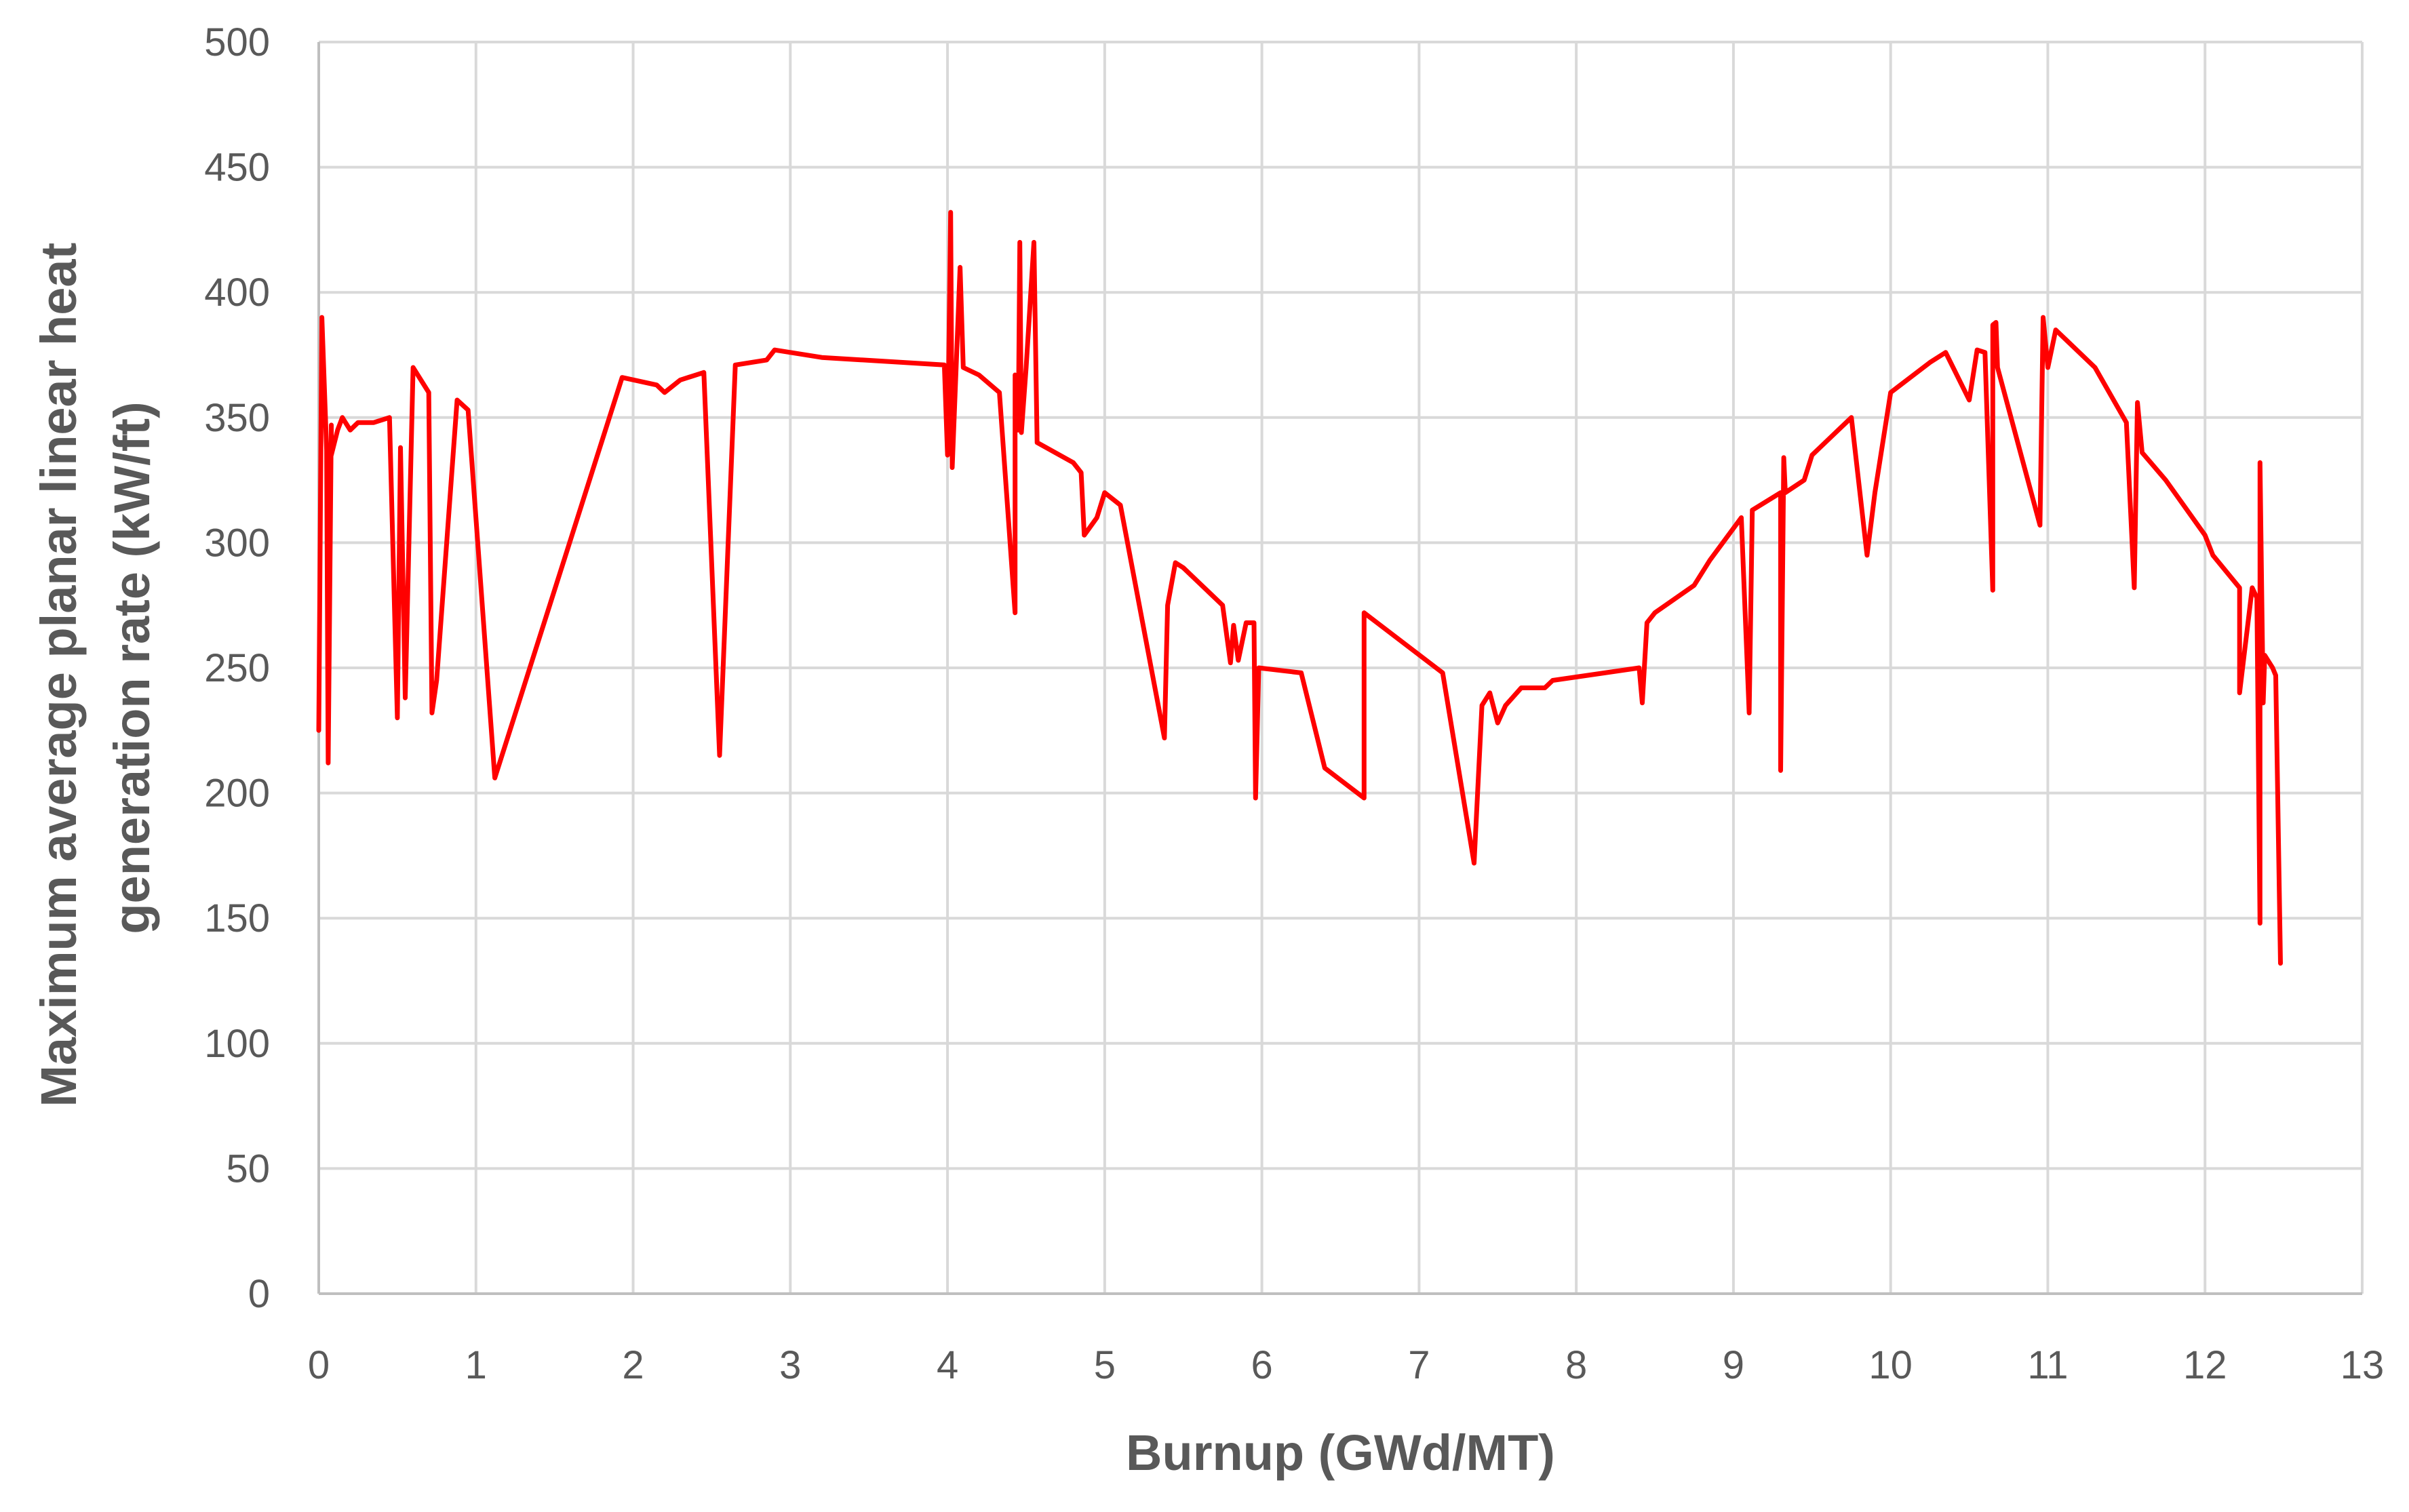 This screenshot has width=2409, height=1512. I want to click on y-axis-title-line-1: Maximum average planar linear heat, so click(59, 675).